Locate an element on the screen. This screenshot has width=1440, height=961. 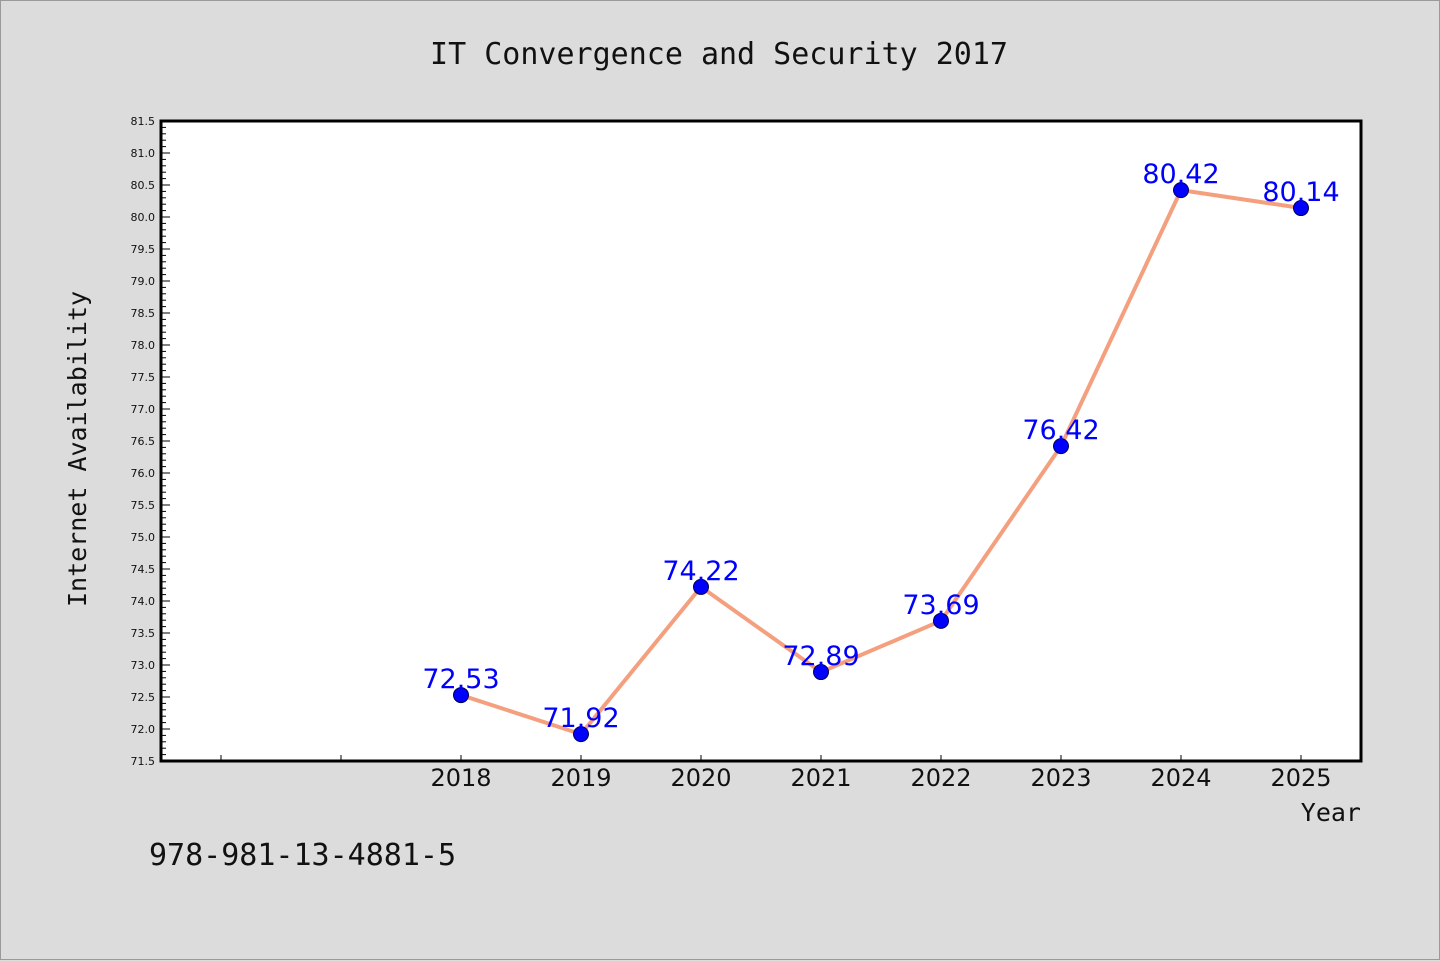
x-axis-ticks: 2018 2019 2020 2021 2022 2023 2024 2025 is located at coordinates (776, 773).